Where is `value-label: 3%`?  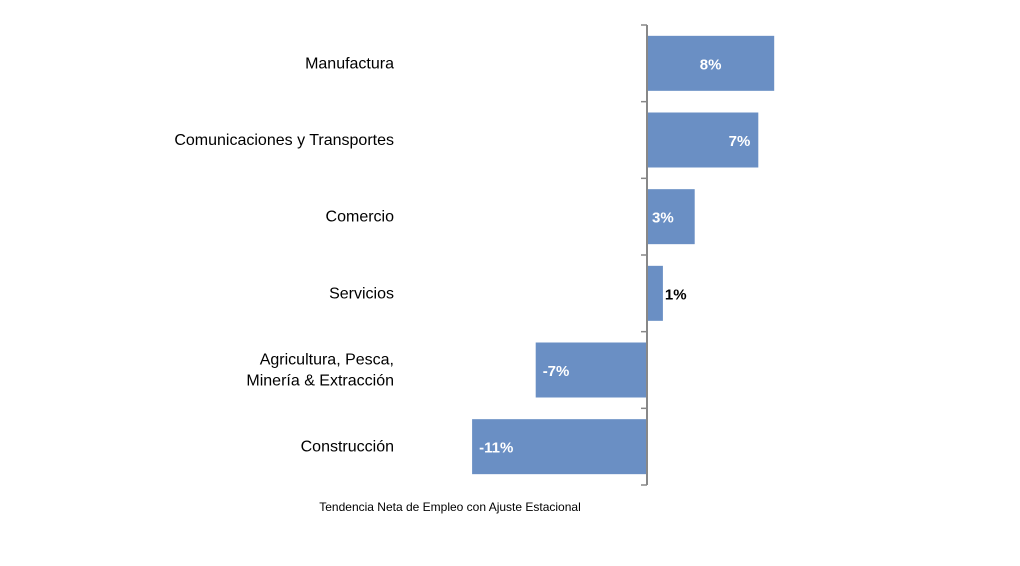
value-label: 3% is located at coordinates (663, 218).